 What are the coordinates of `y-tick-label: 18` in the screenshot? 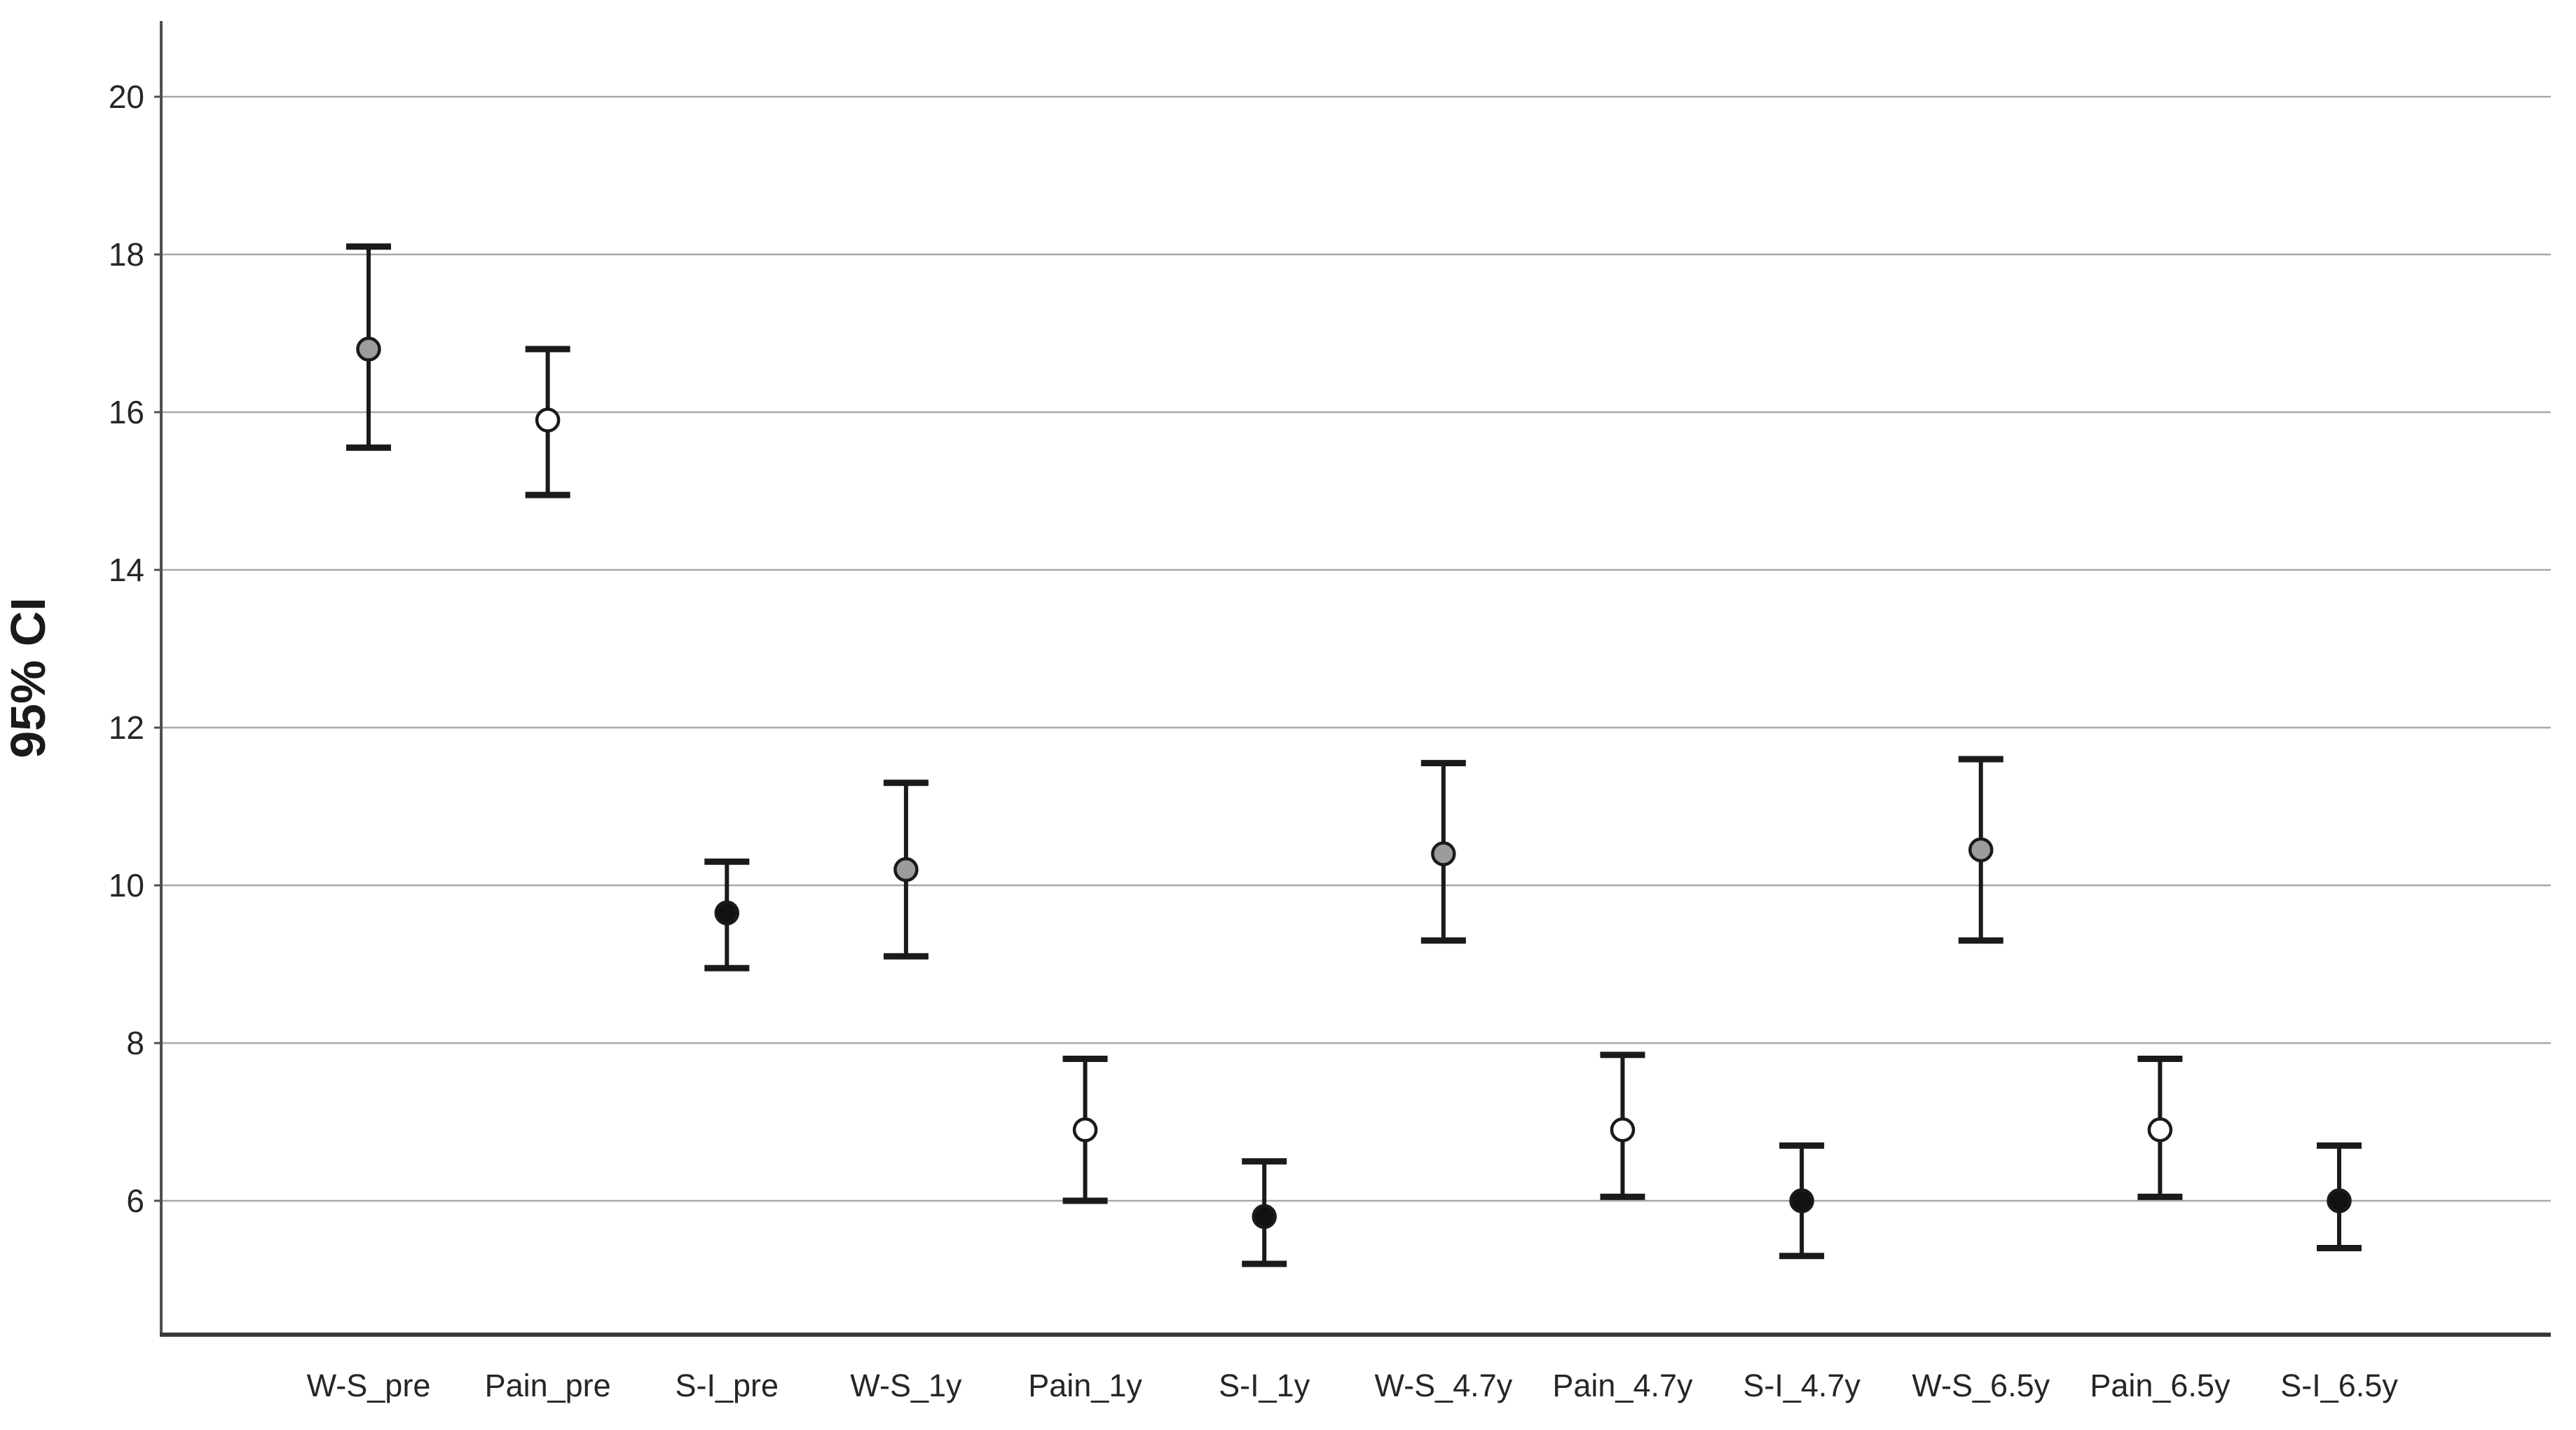 It's located at (126, 254).